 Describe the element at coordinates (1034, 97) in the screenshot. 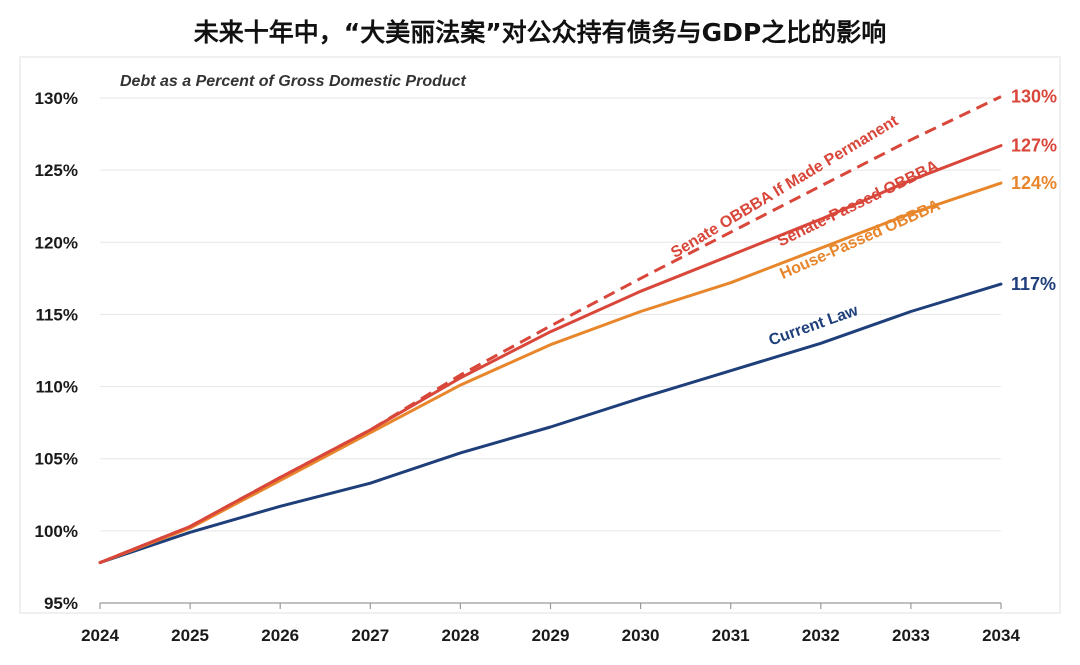

I see `end-value-label-senate-obbba-if-made-permanent: 130%` at that location.